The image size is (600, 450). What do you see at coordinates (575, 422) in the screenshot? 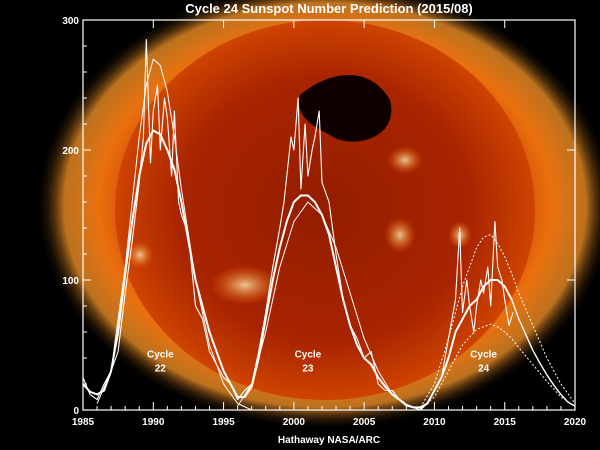
I see `x-tick-label: 2020` at bounding box center [575, 422].